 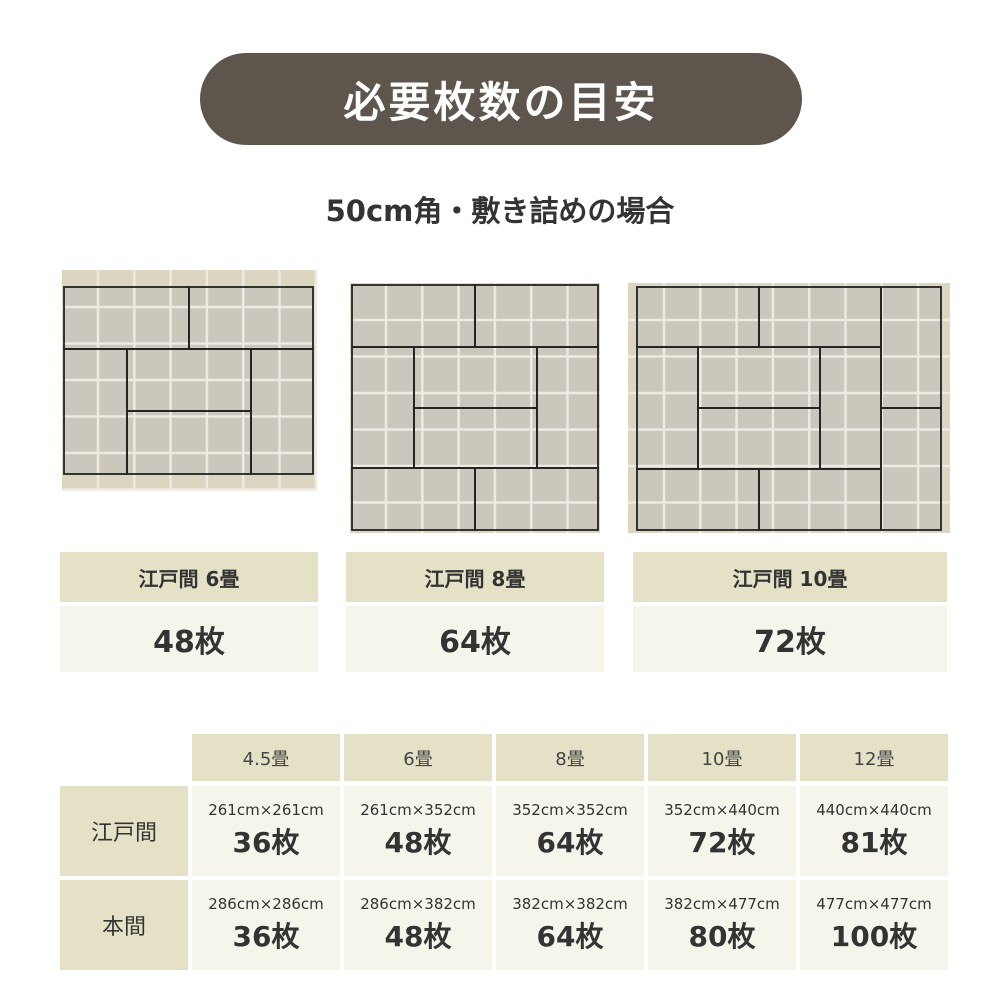 What do you see at coordinates (418, 757) in the screenshot?
I see `column-header: 6畳` at bounding box center [418, 757].